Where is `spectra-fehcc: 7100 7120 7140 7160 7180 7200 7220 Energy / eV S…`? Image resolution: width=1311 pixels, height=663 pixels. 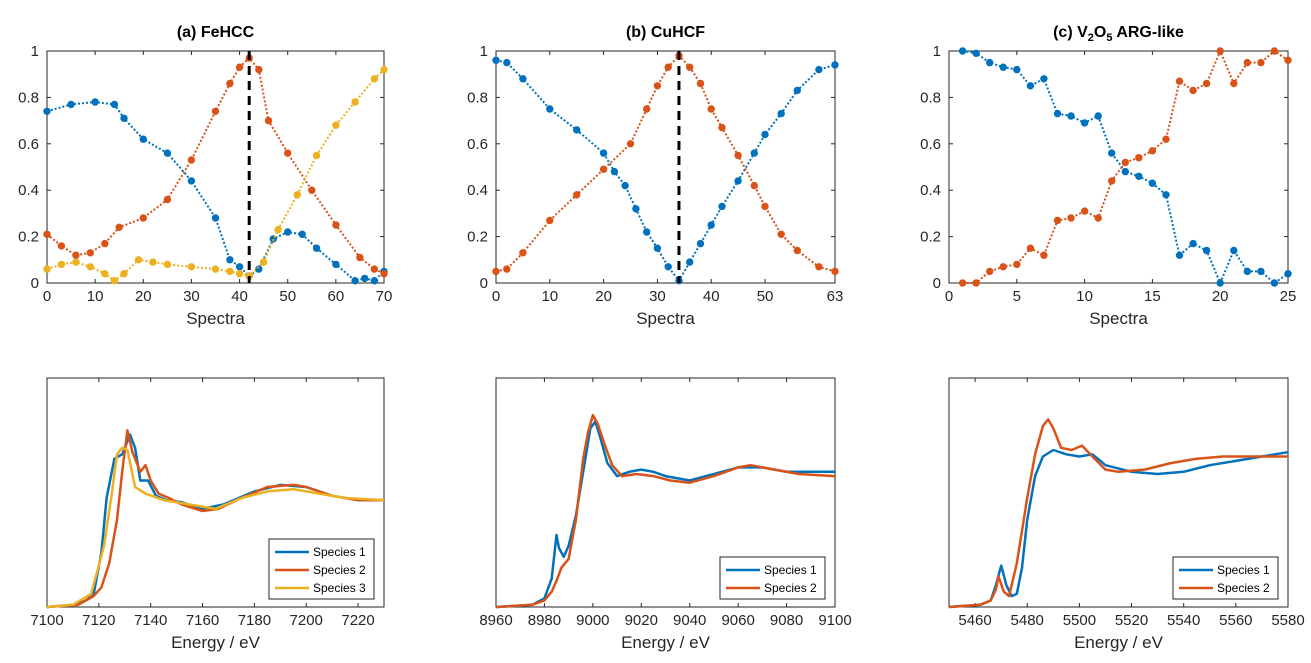 spectra-fehcc: 7100 7120 7140 7160 7180 7200 7220 Energy / eV S… is located at coordinates (207, 514).